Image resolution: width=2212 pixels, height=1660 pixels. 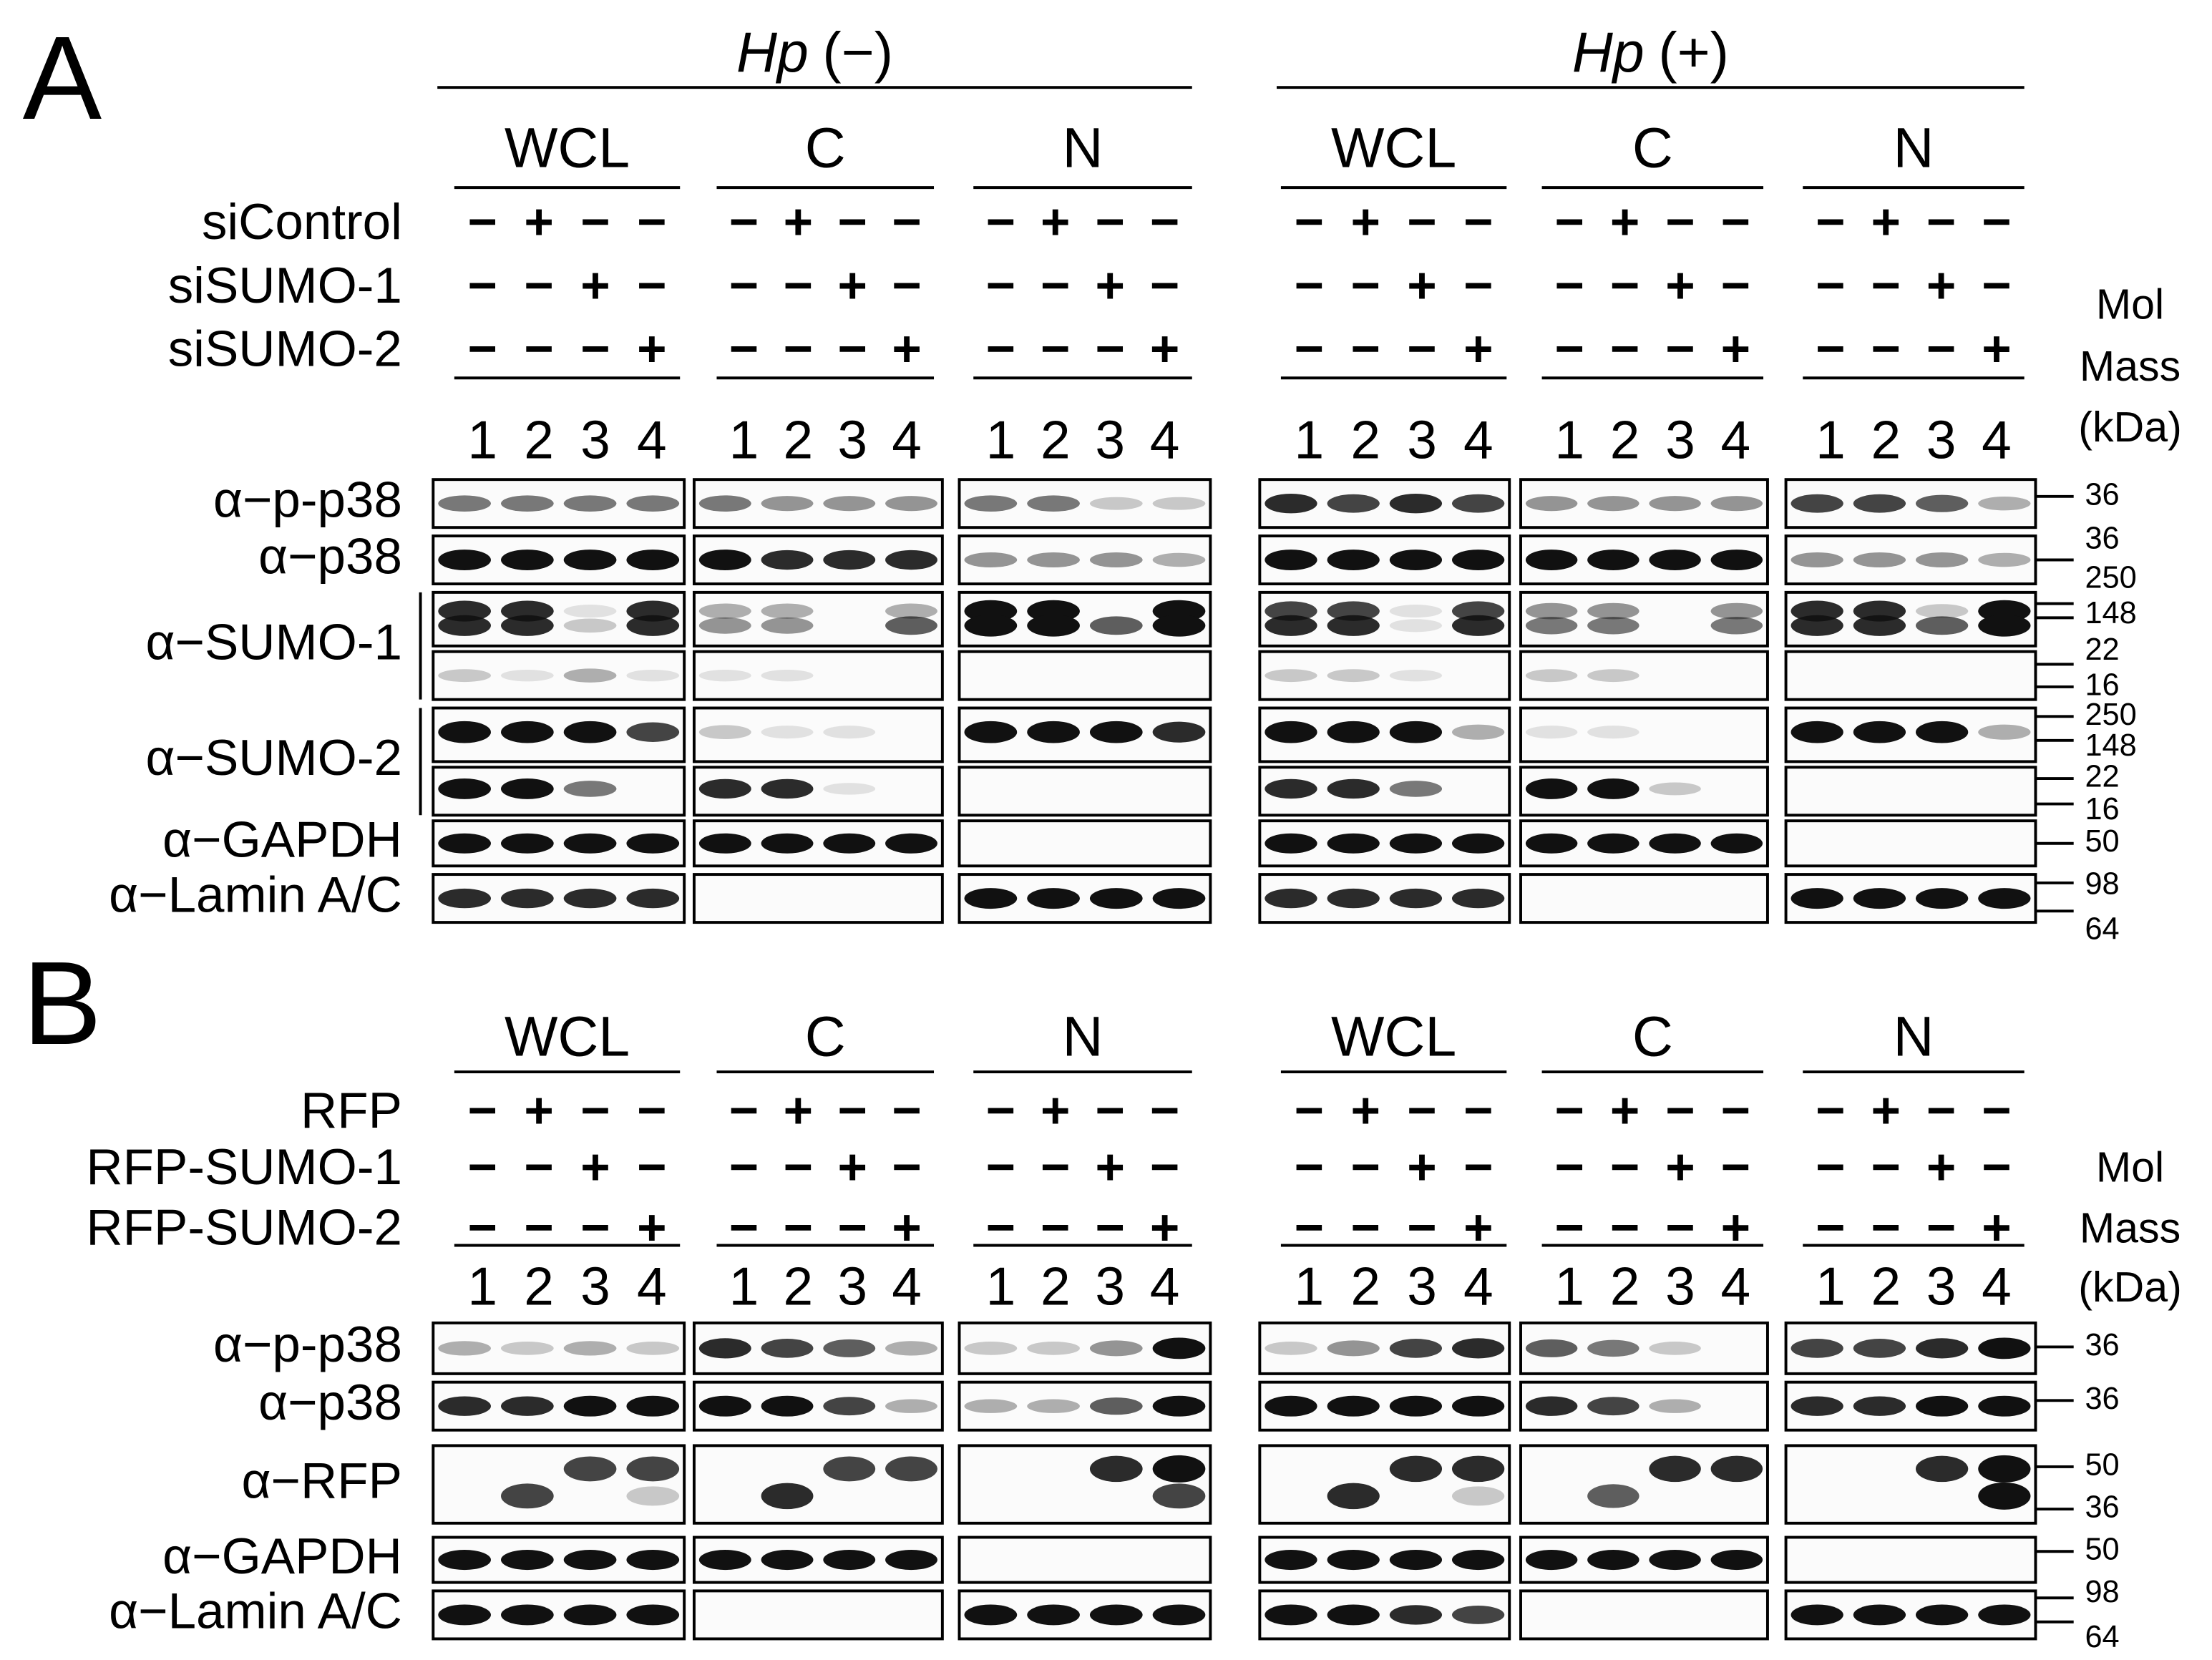 I want to click on marker-label: 22, so click(x=2102, y=777).